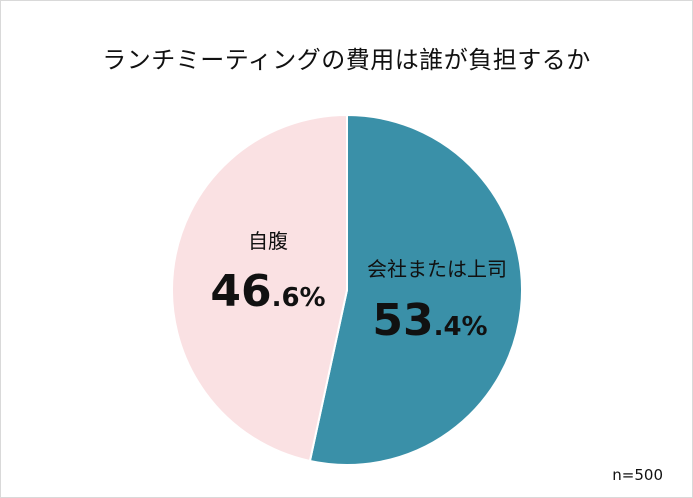 The width and height of the screenshot is (693, 498). I want to click on slice-value-dec-company: .4%, so click(461, 327).